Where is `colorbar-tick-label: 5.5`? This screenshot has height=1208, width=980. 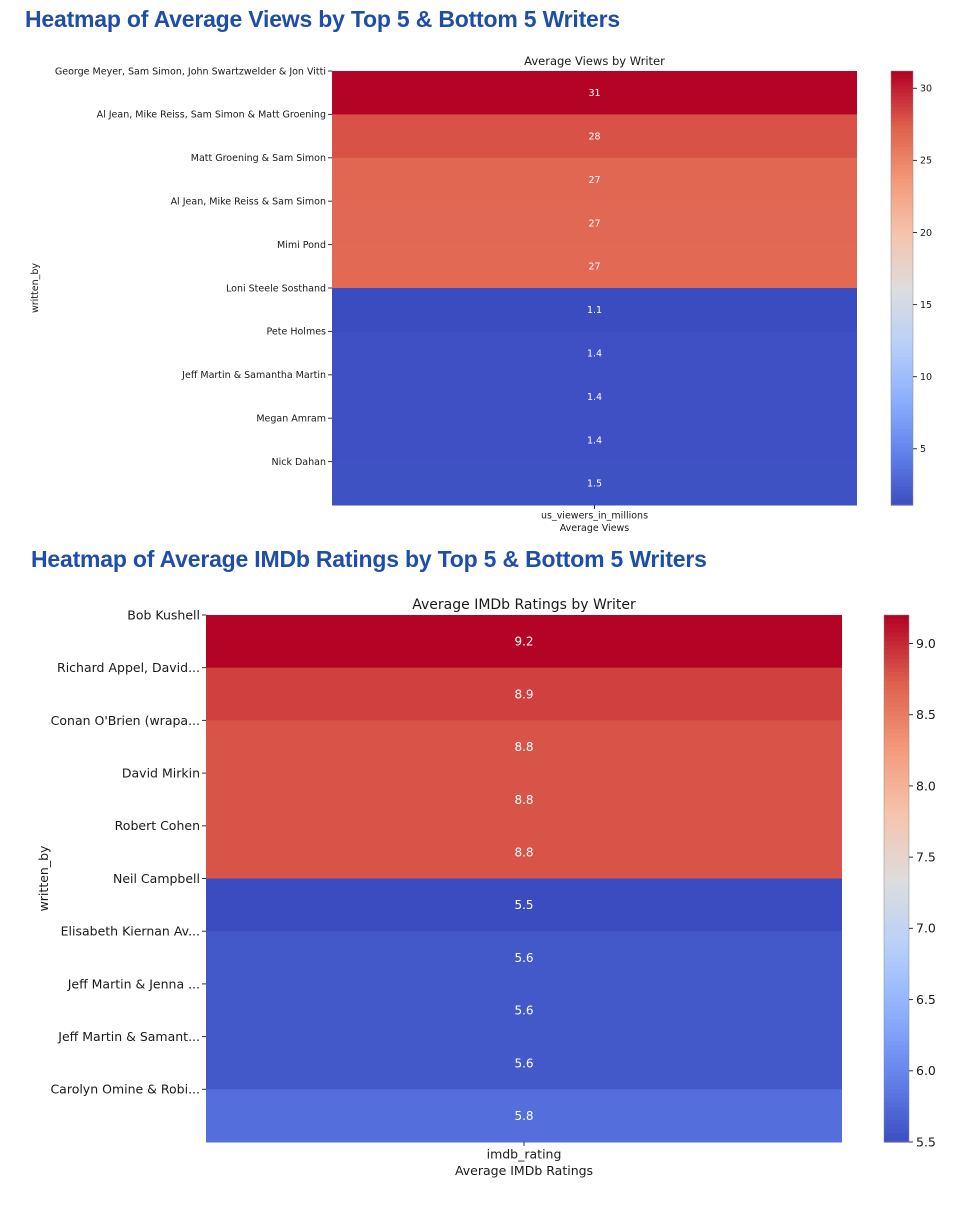
colorbar-tick-label: 5.5 is located at coordinates (926, 1141).